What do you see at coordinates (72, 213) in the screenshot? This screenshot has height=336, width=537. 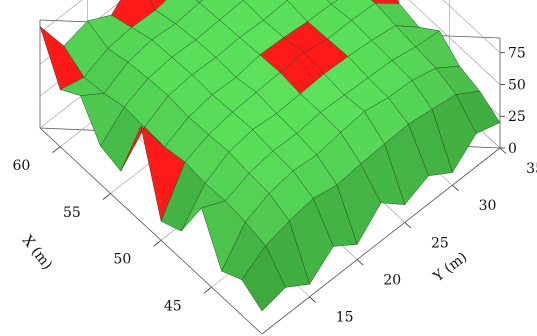 I see `x-tick-label: 55` at bounding box center [72, 213].